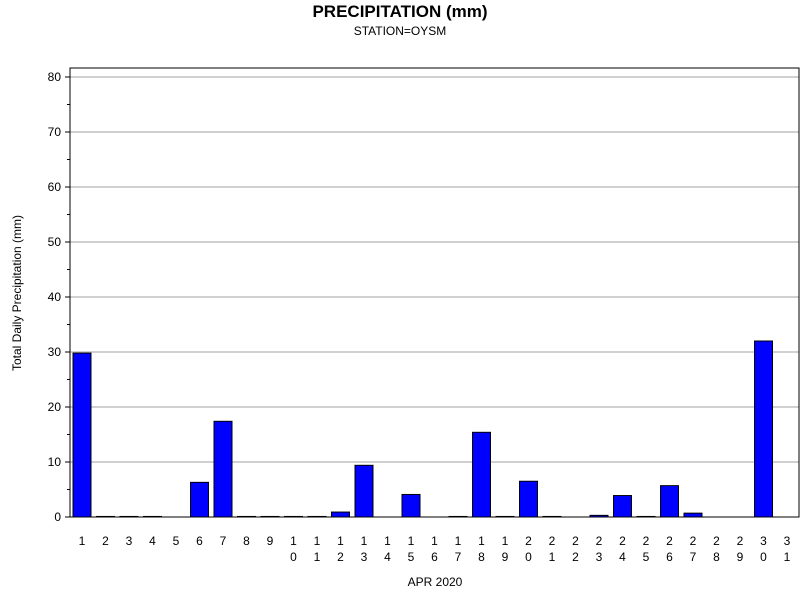  What do you see at coordinates (199, 541) in the screenshot?
I see `x-tick-label: 6` at bounding box center [199, 541].